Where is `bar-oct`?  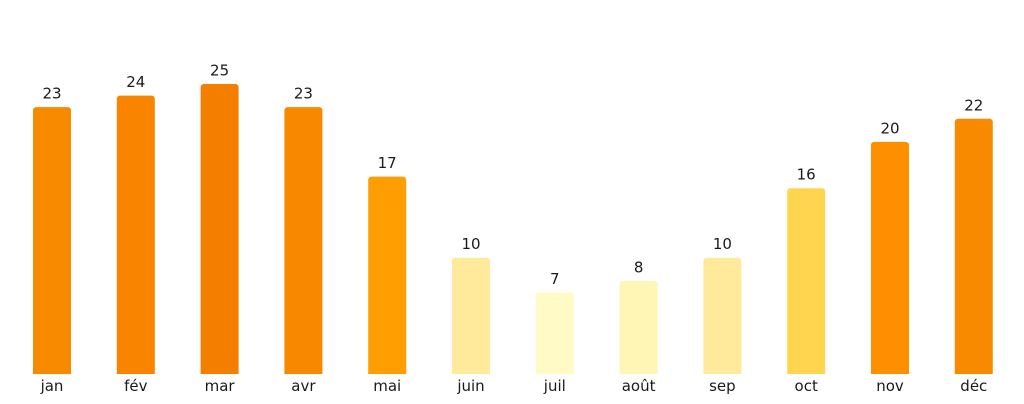
bar-oct is located at coordinates (806, 281).